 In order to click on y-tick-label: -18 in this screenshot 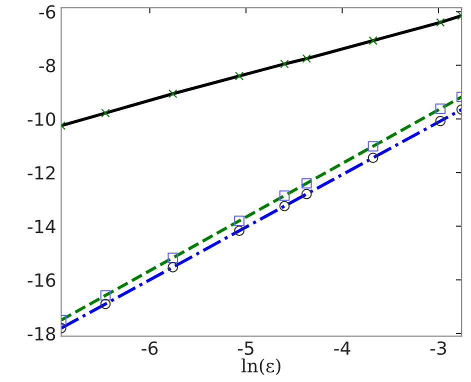, I will do `click(42, 333)`.